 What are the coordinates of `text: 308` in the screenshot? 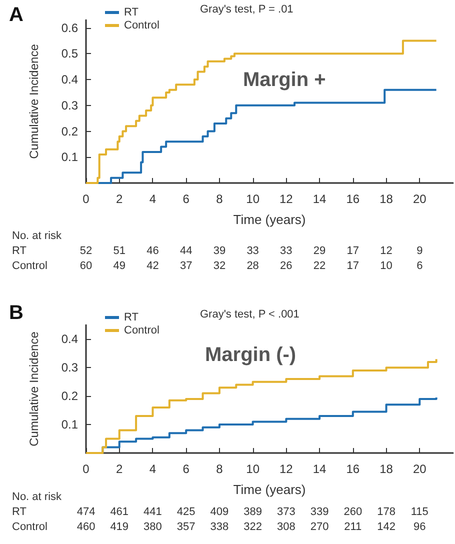 It's located at (286, 527).